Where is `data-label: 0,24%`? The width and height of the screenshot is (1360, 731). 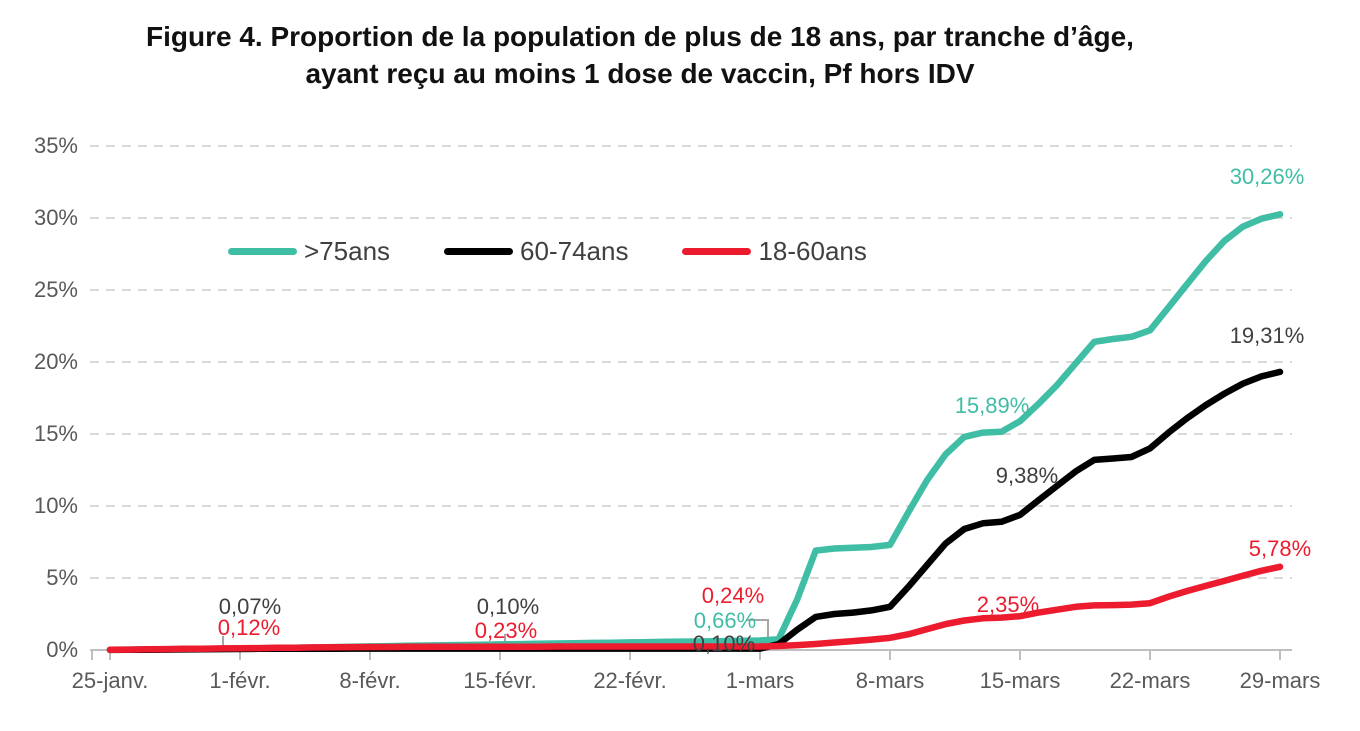
data-label: 0,24% is located at coordinates (733, 595).